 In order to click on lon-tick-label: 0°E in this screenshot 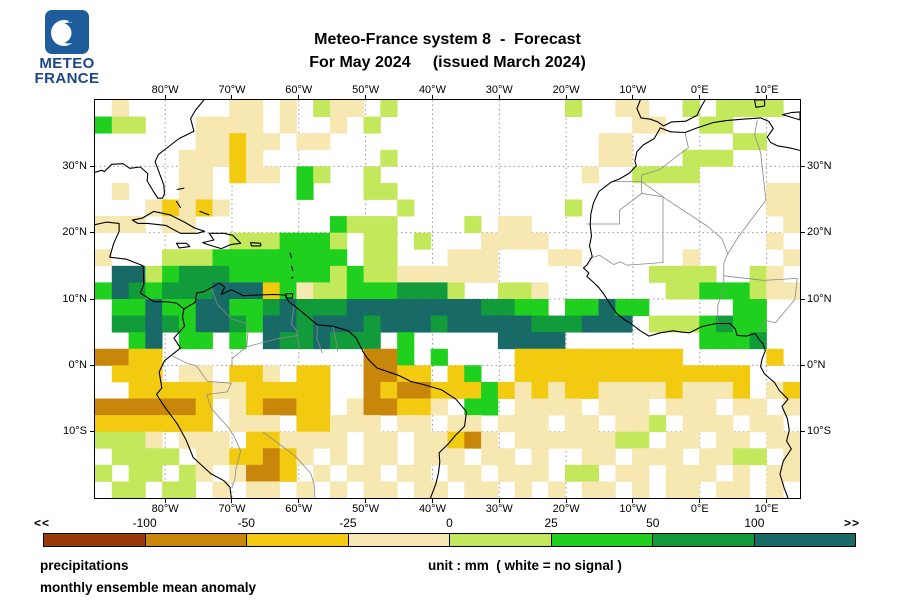, I will do `click(699, 90)`.